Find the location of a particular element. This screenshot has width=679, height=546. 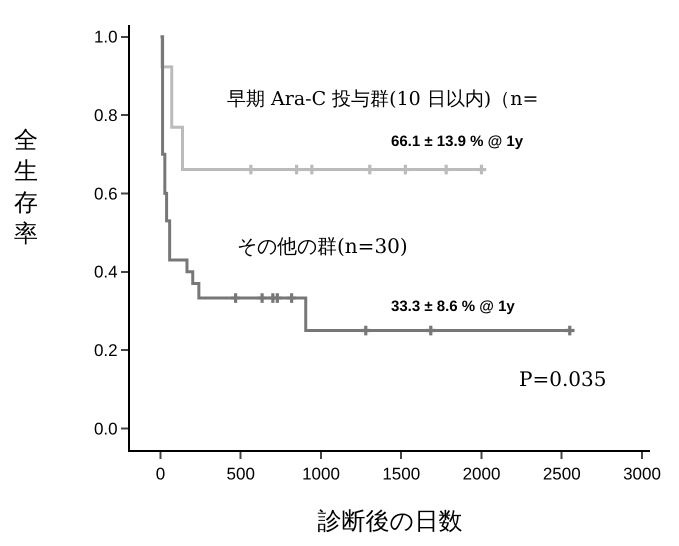

x-tick-label: 2000 is located at coordinates (481, 474).